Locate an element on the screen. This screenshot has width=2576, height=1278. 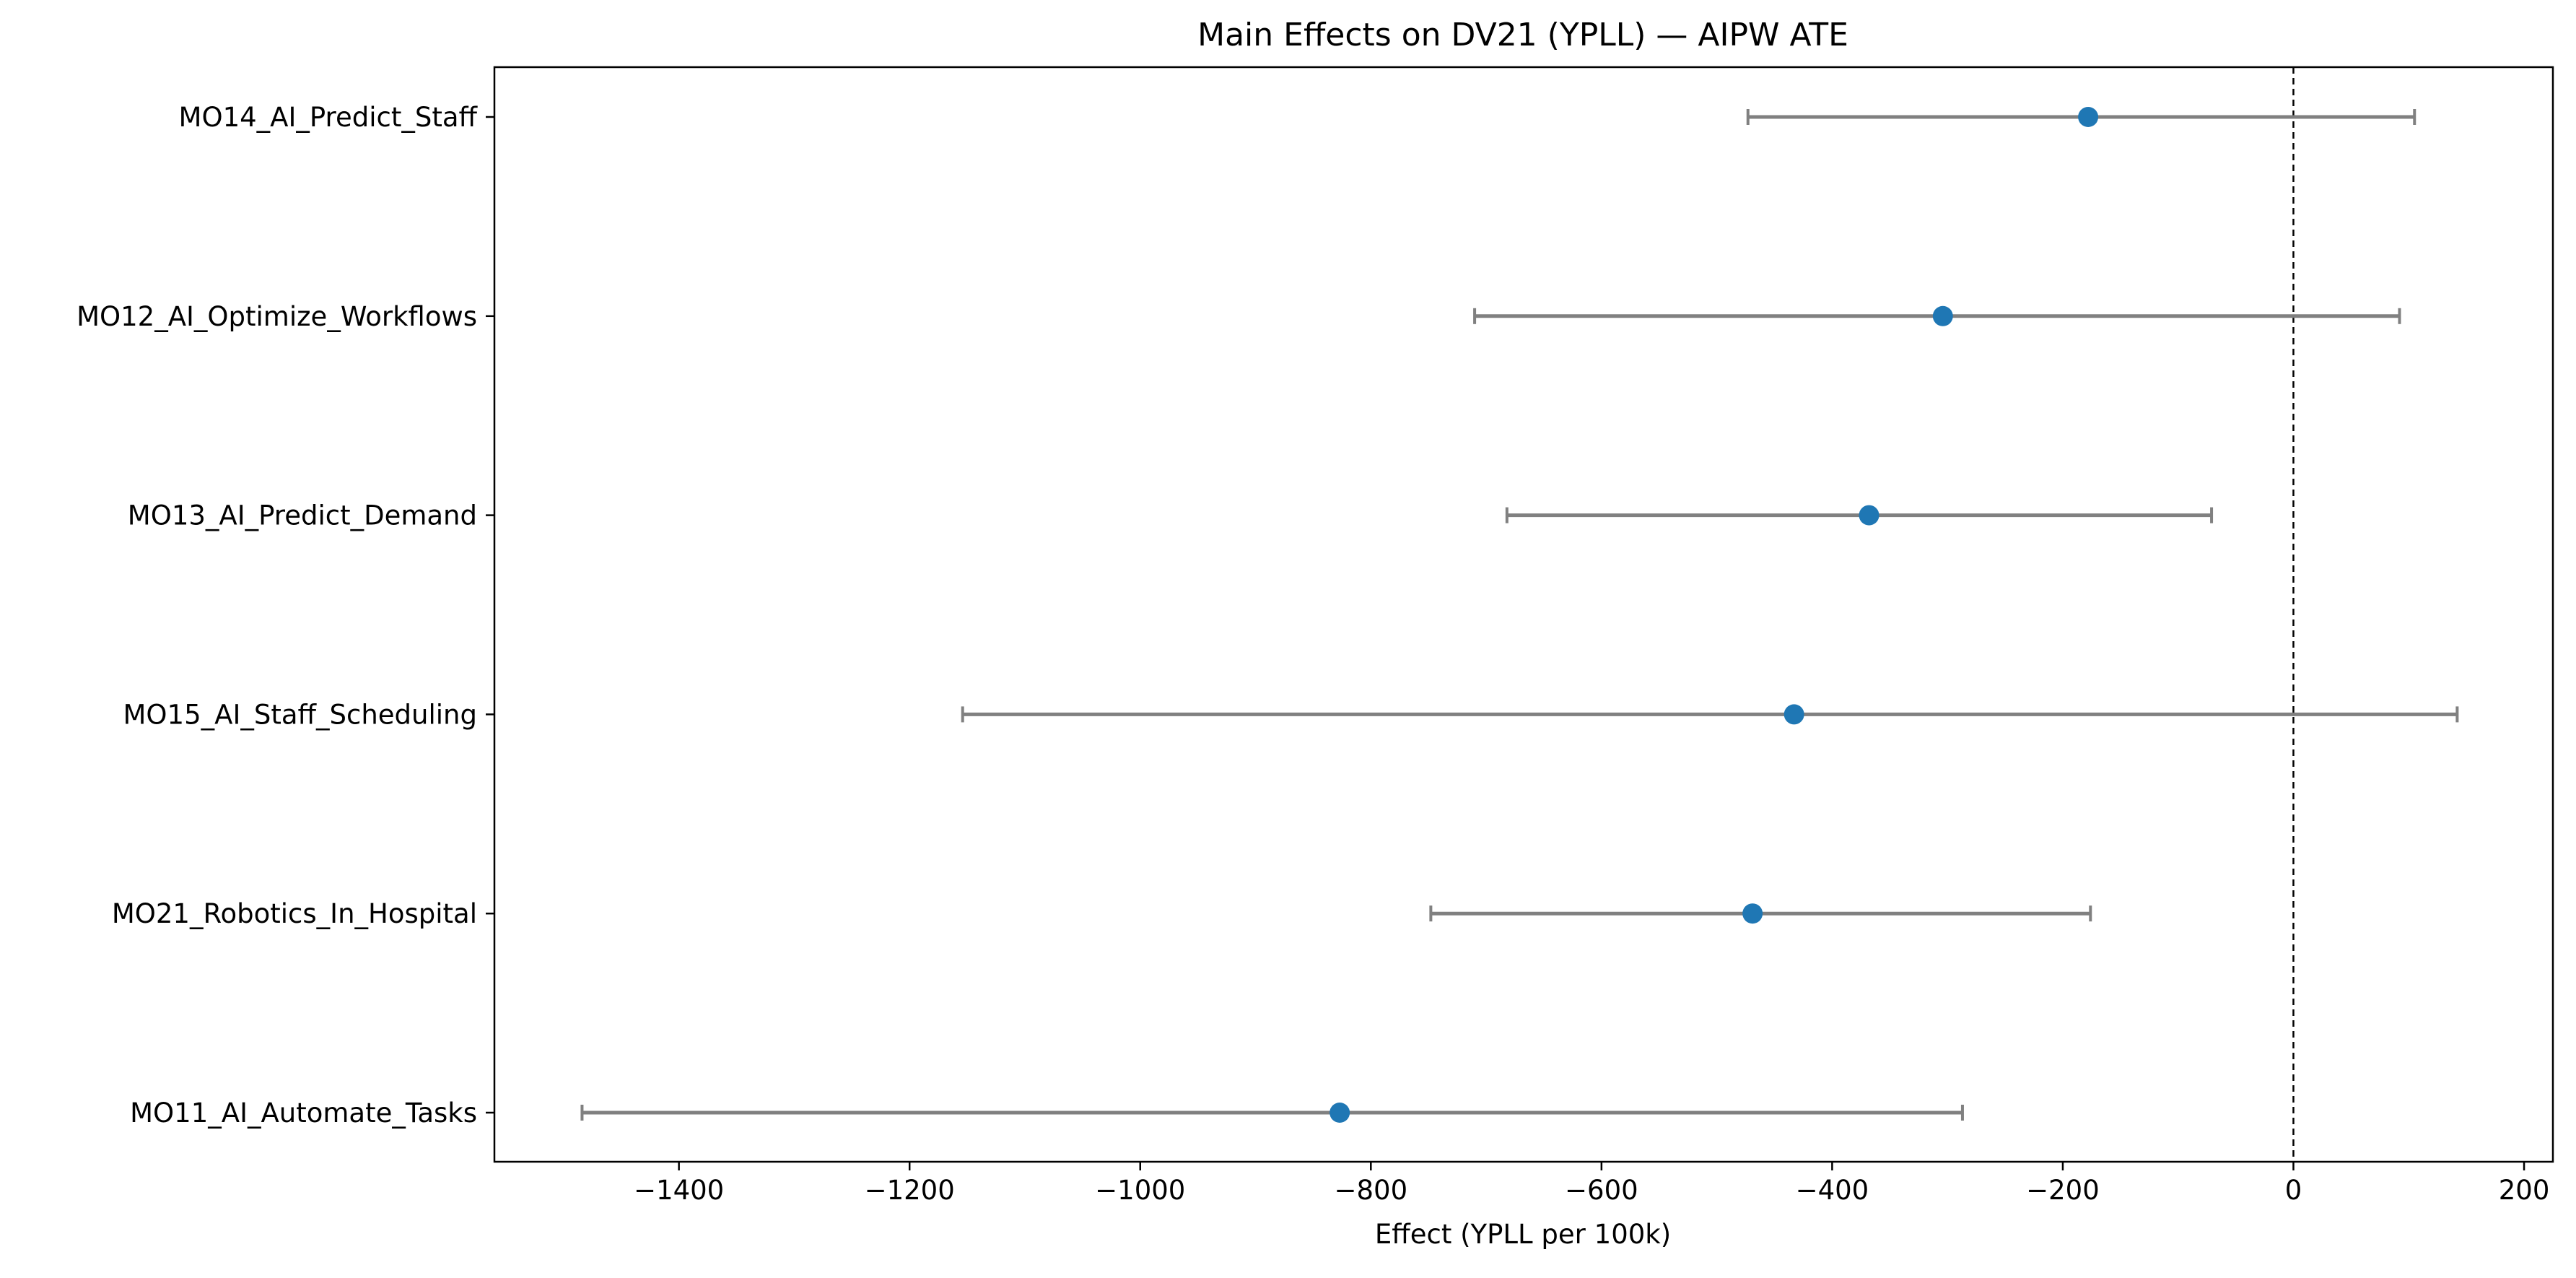
chart-title: Main Effects on DV21 (YPLL) — AIPW ATE is located at coordinates (1522, 35).